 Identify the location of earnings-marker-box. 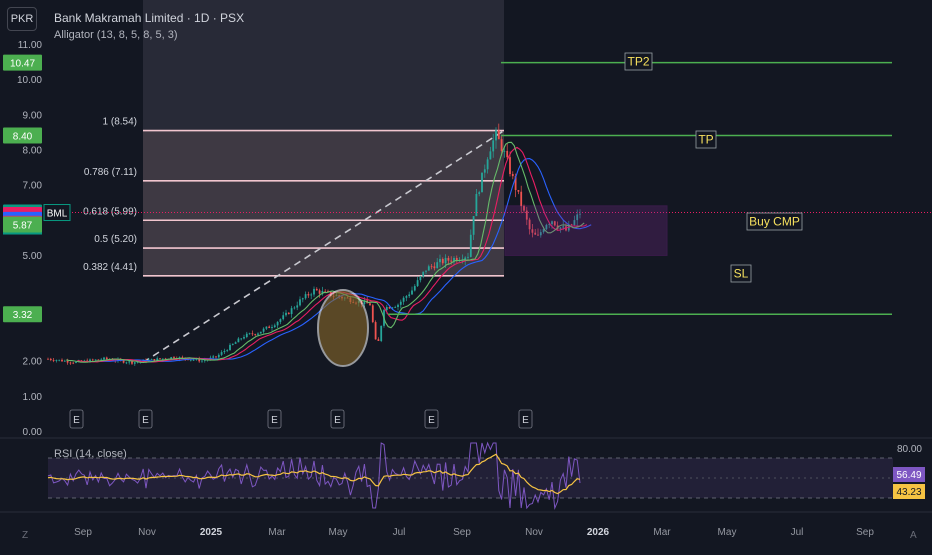
(337, 419).